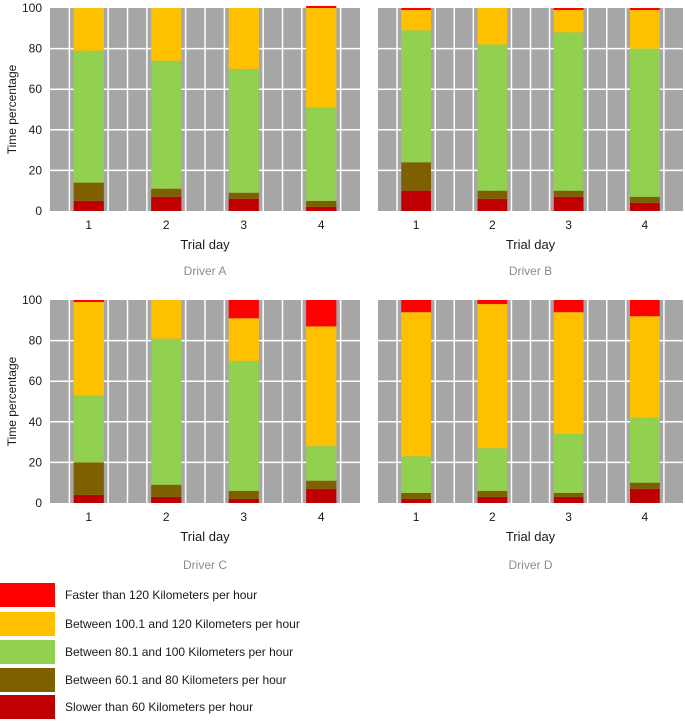 The image size is (685, 723). Describe the element at coordinates (530, 271) in the screenshot. I see `chart-title: Driver B` at that location.